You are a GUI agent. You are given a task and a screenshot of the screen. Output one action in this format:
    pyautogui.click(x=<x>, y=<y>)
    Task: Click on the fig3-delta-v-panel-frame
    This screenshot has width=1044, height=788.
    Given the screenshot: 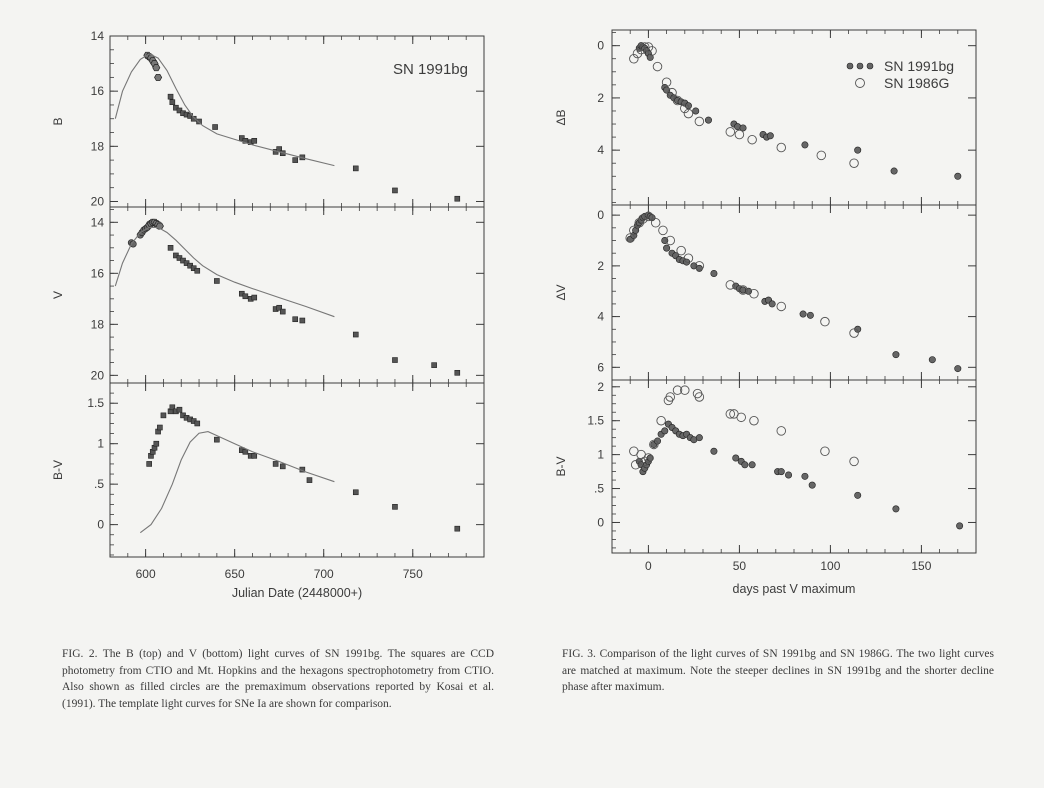 What is the action you would take?
    pyautogui.click(x=794, y=292)
    